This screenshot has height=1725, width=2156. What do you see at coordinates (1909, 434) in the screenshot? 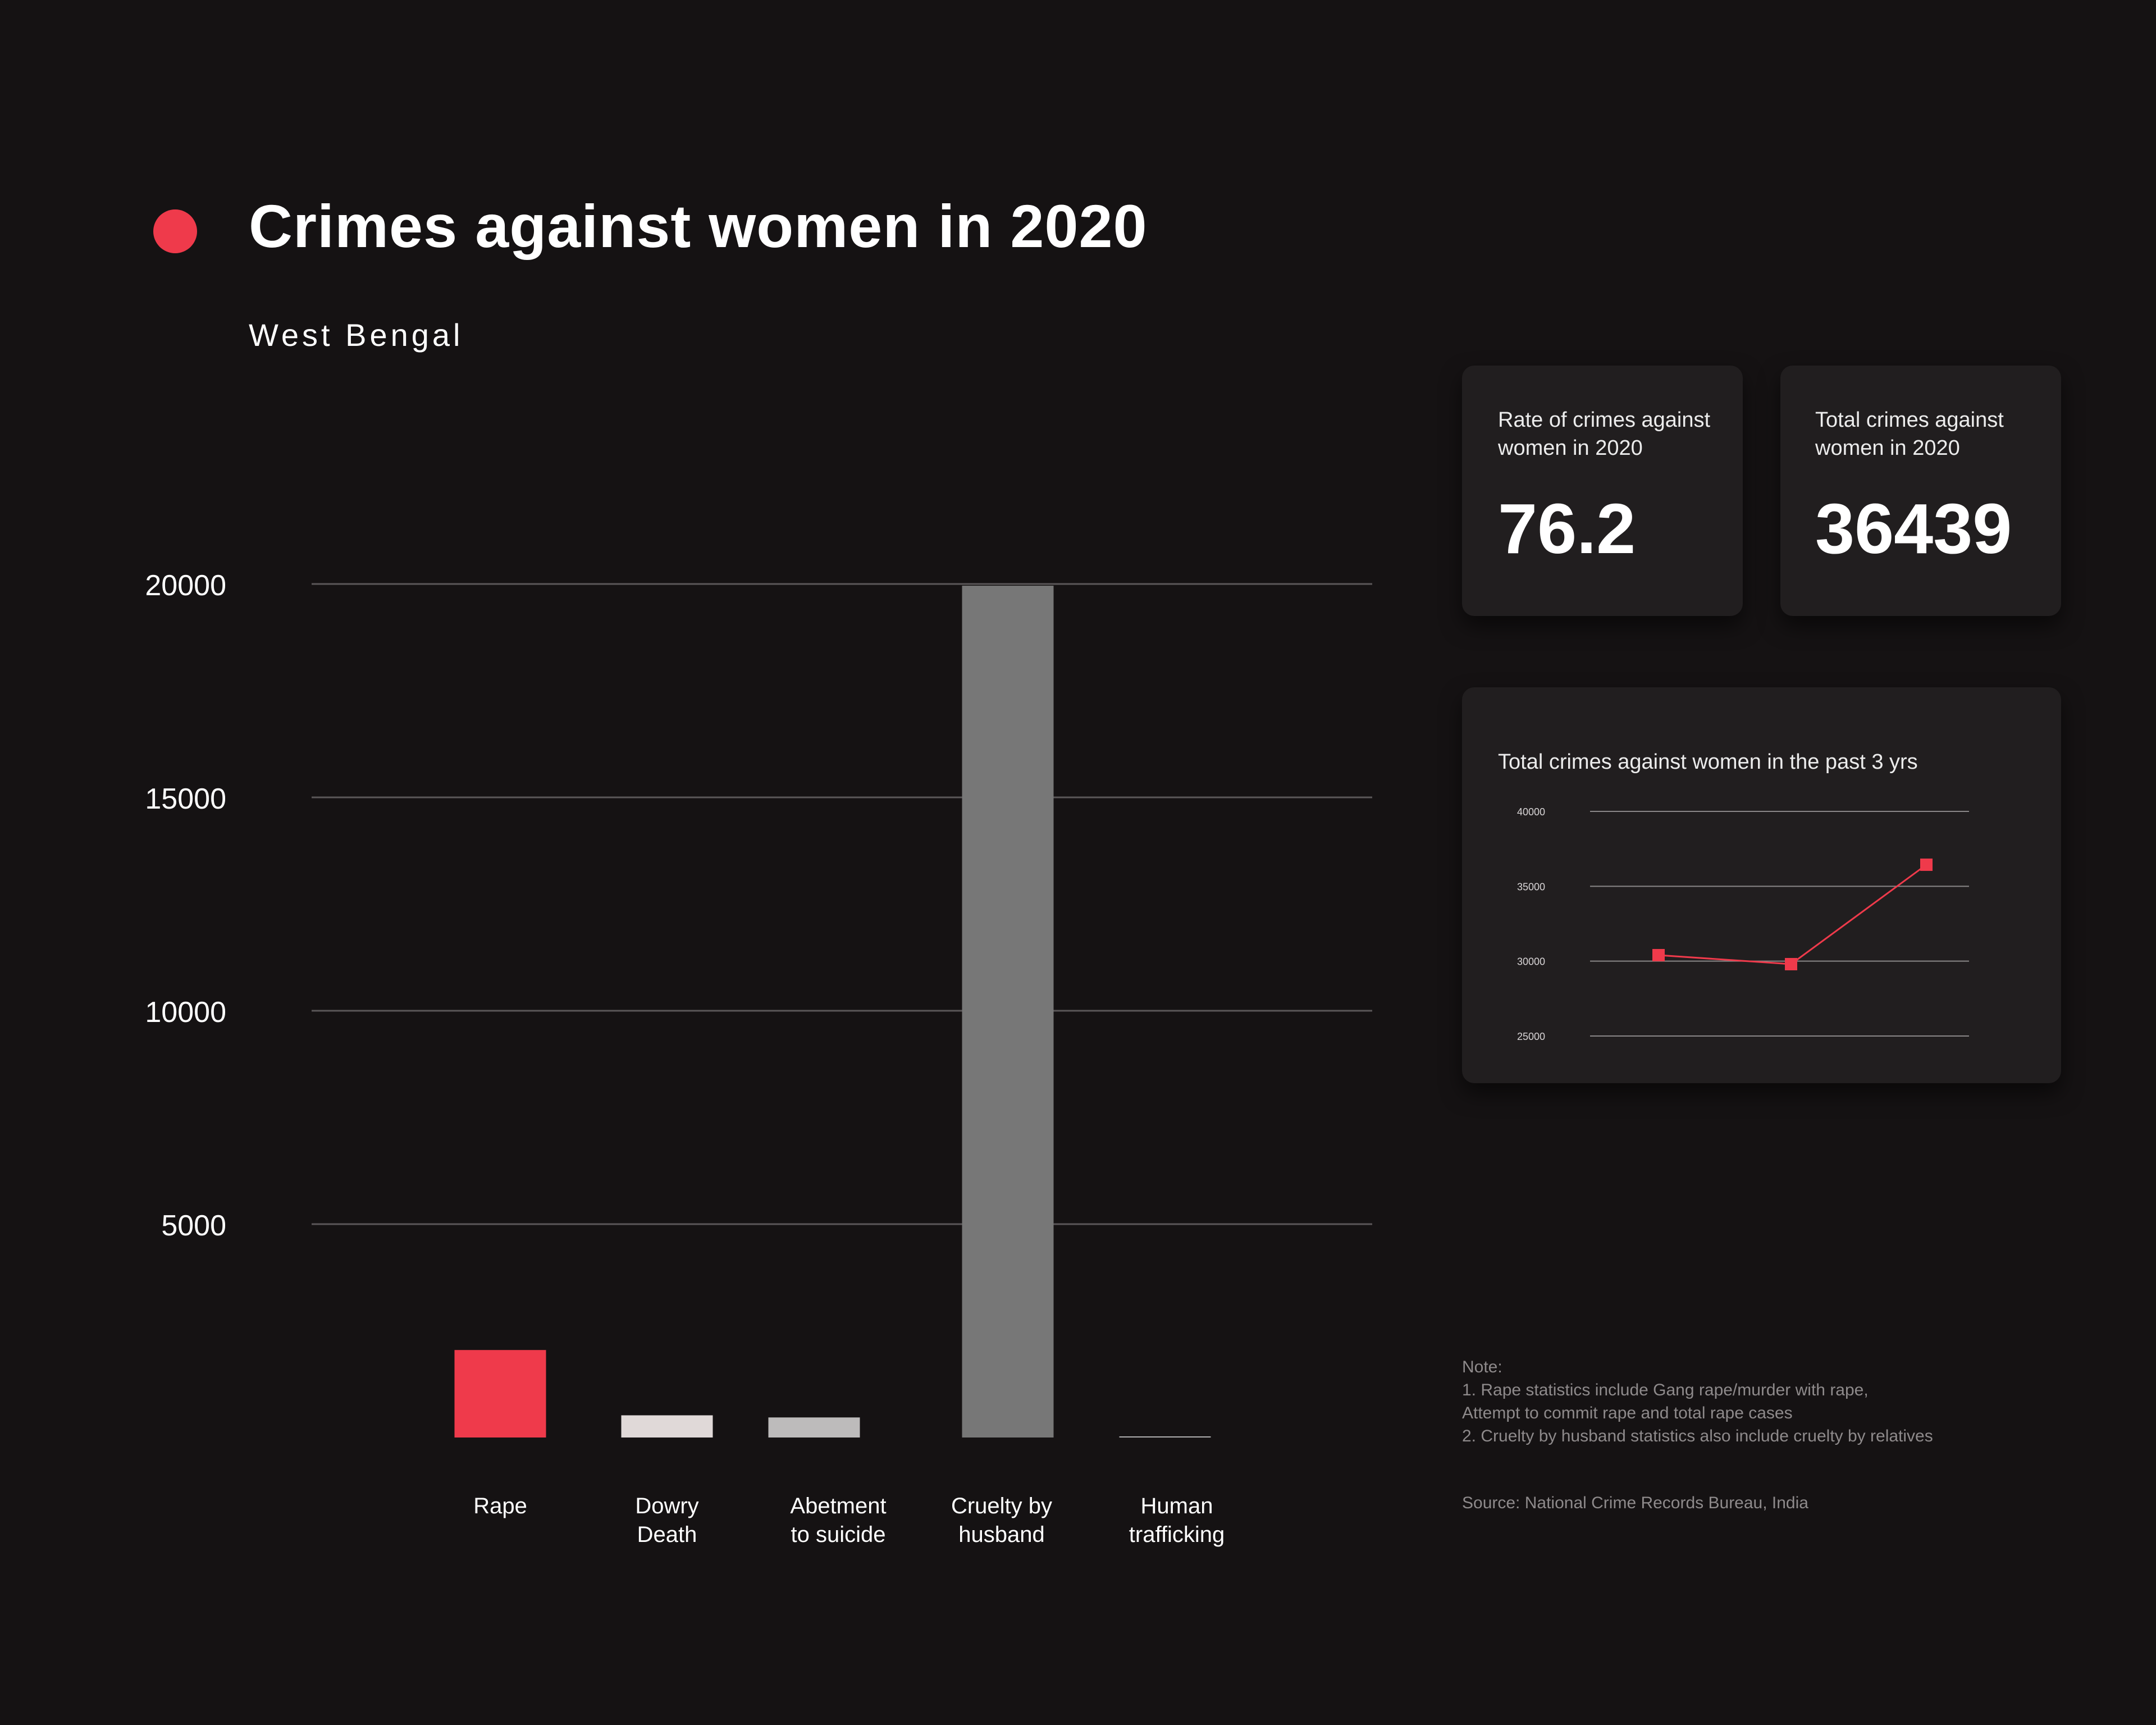
I see `total-card-label: Total crimes against women in 2020` at bounding box center [1909, 434].